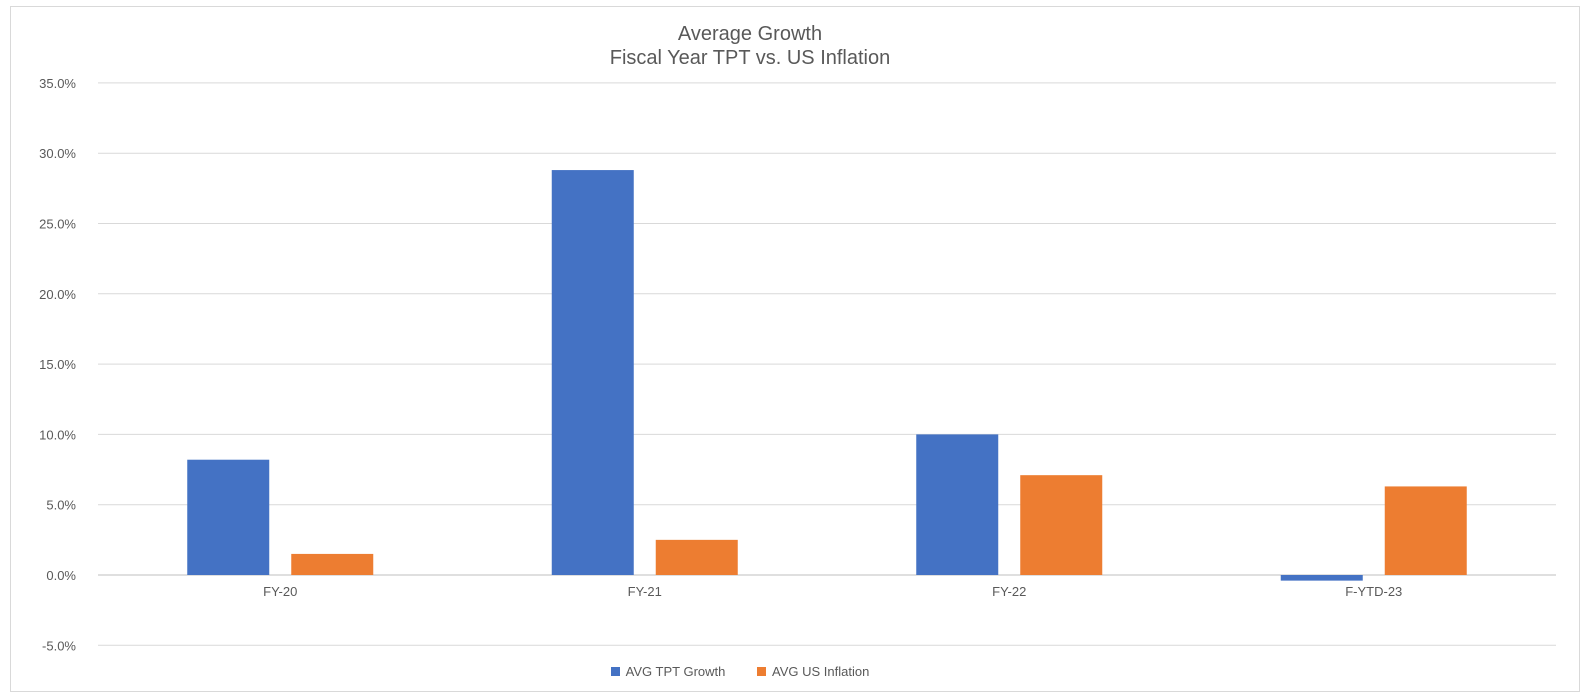 The image size is (1590, 698). What do you see at coordinates (57, 83) in the screenshot?
I see `y-tick-label: 35.0%` at bounding box center [57, 83].